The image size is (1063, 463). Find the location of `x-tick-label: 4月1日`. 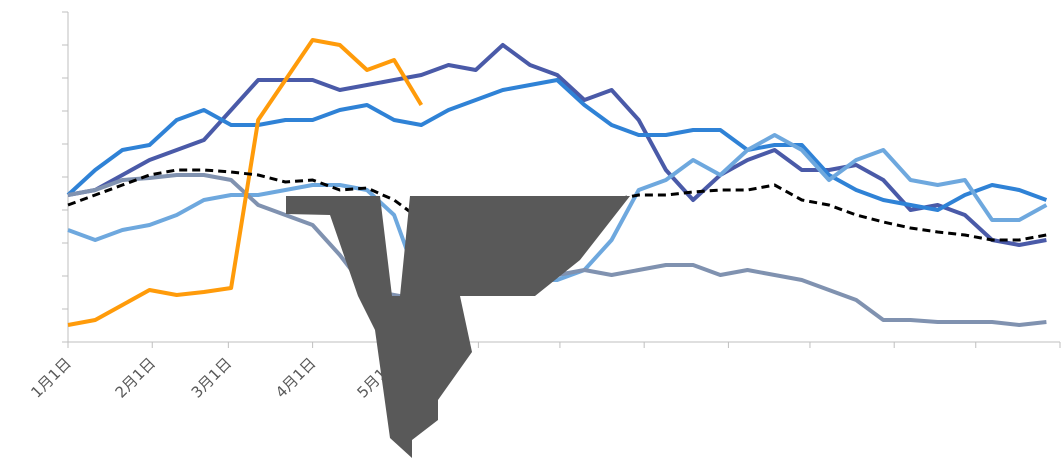

x-tick-label: 4月1日 is located at coordinates (295, 377).